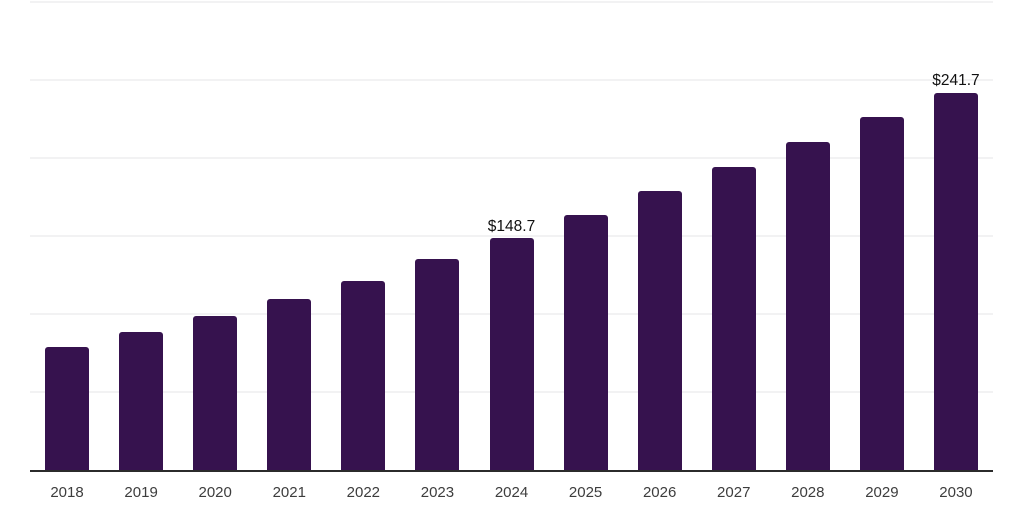 The width and height of the screenshot is (1024, 512). I want to click on bar-2018, so click(67, 408).